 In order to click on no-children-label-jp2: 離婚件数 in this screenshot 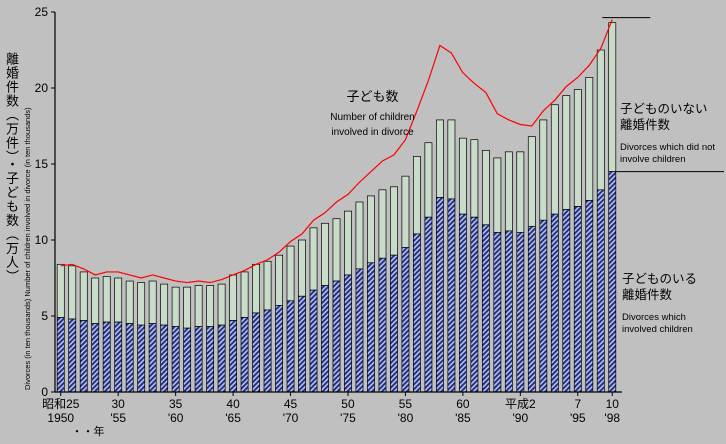, I will do `click(645, 125)`.